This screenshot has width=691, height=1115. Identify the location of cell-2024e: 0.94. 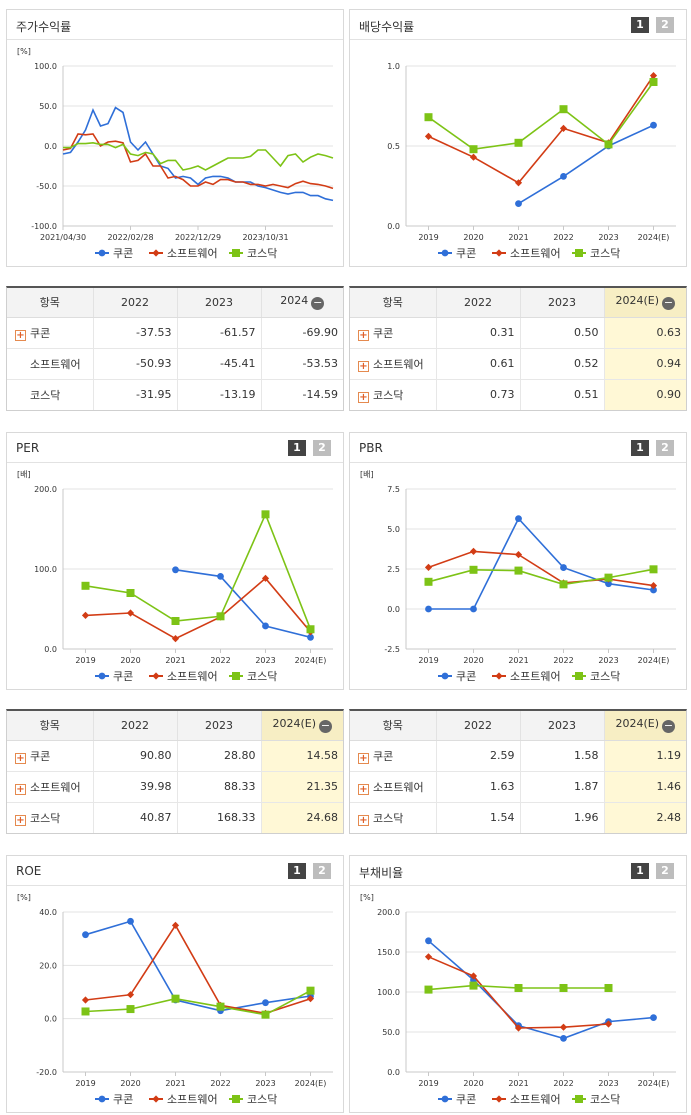
(644, 364).